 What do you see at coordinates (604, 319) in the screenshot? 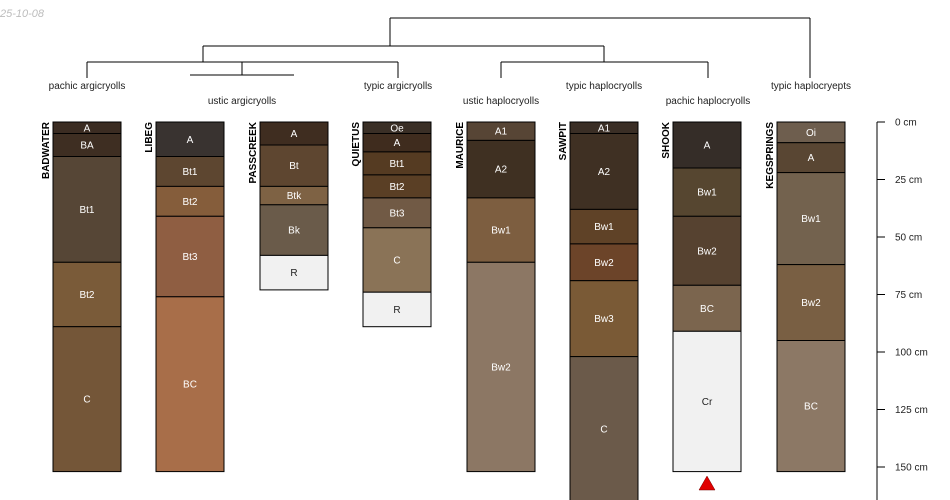
I see `horizon-label: Bw3` at bounding box center [604, 319].